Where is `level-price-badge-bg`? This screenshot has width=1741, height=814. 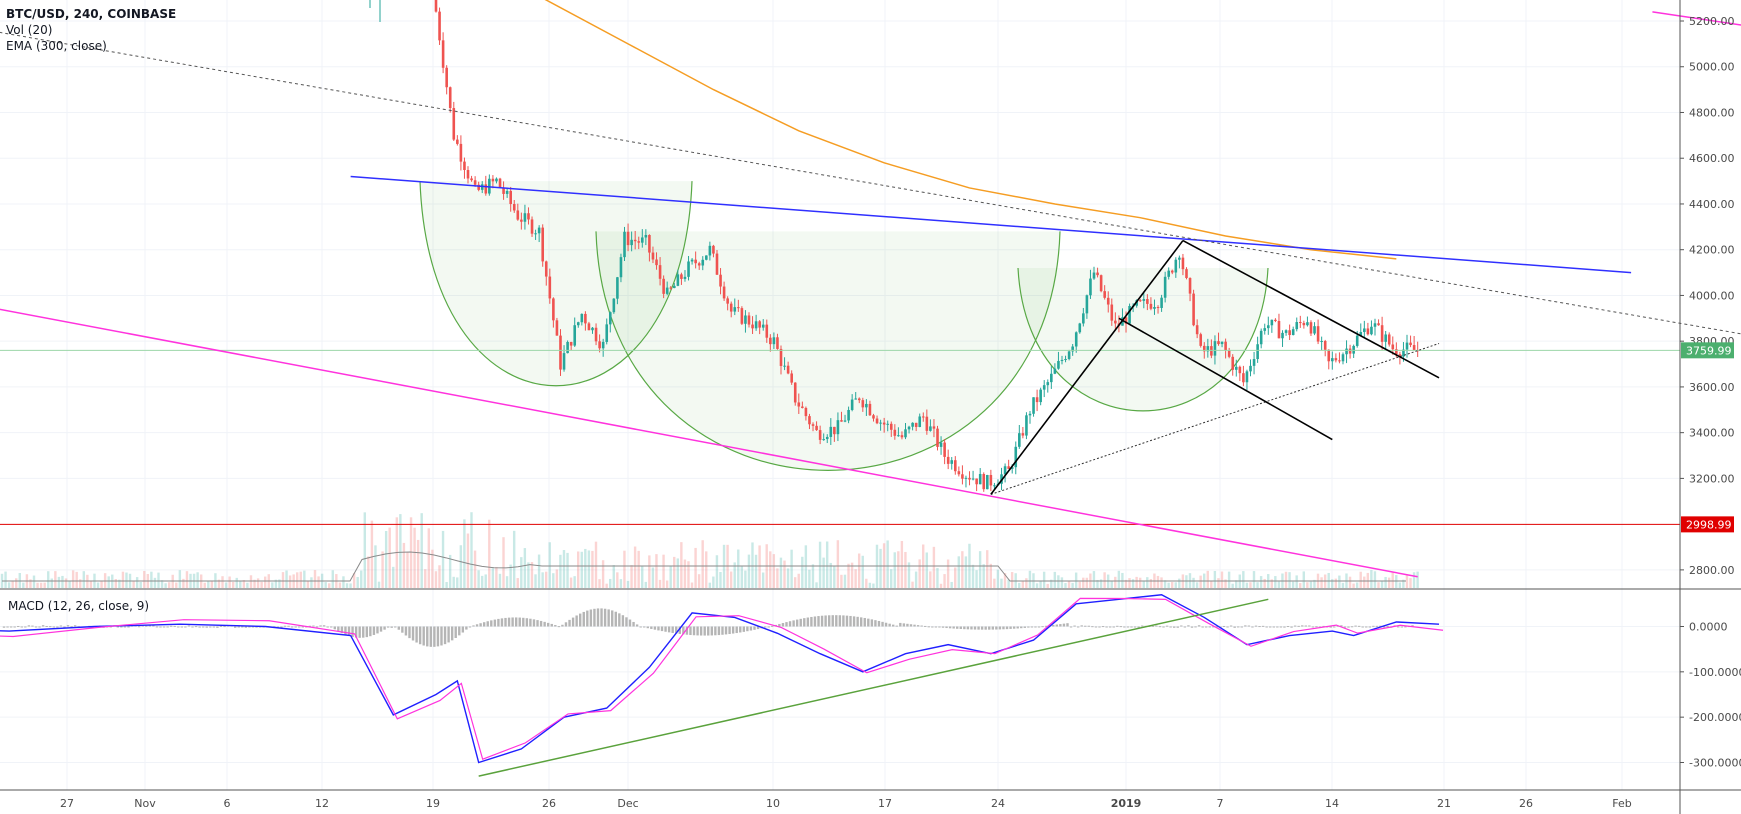 level-price-badge-bg is located at coordinates (1707, 524).